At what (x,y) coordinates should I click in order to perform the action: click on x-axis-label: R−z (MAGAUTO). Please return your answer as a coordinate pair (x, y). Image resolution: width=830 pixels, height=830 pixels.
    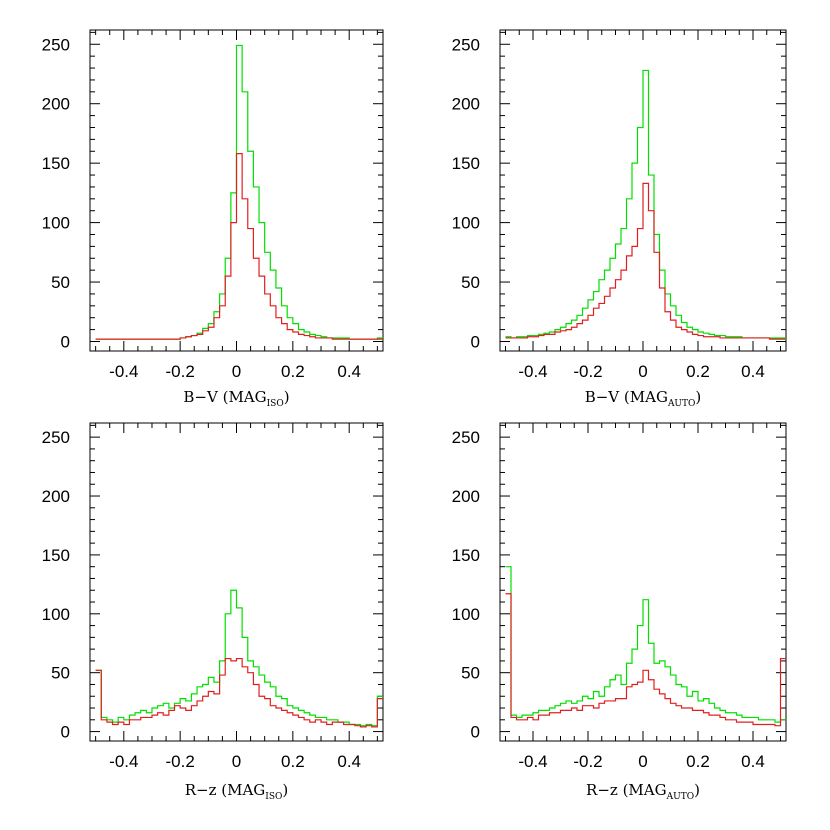
    Looking at the image, I should click on (643, 791).